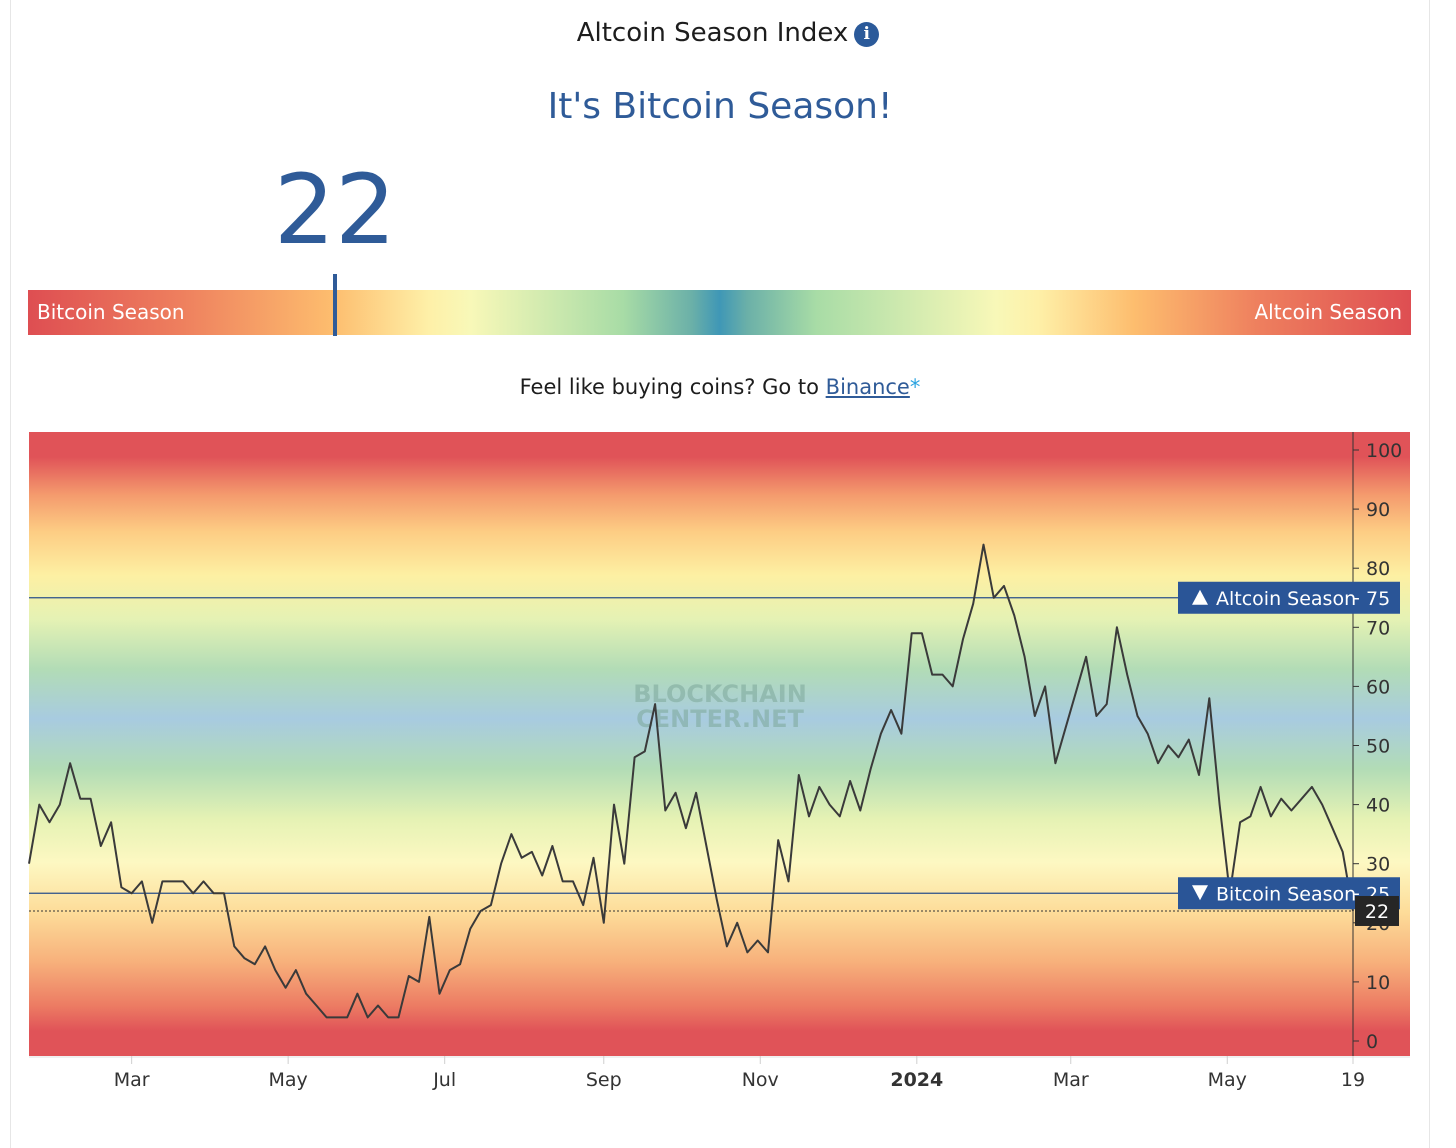  I want to click on current-value-label: 22, so click(1377, 912).